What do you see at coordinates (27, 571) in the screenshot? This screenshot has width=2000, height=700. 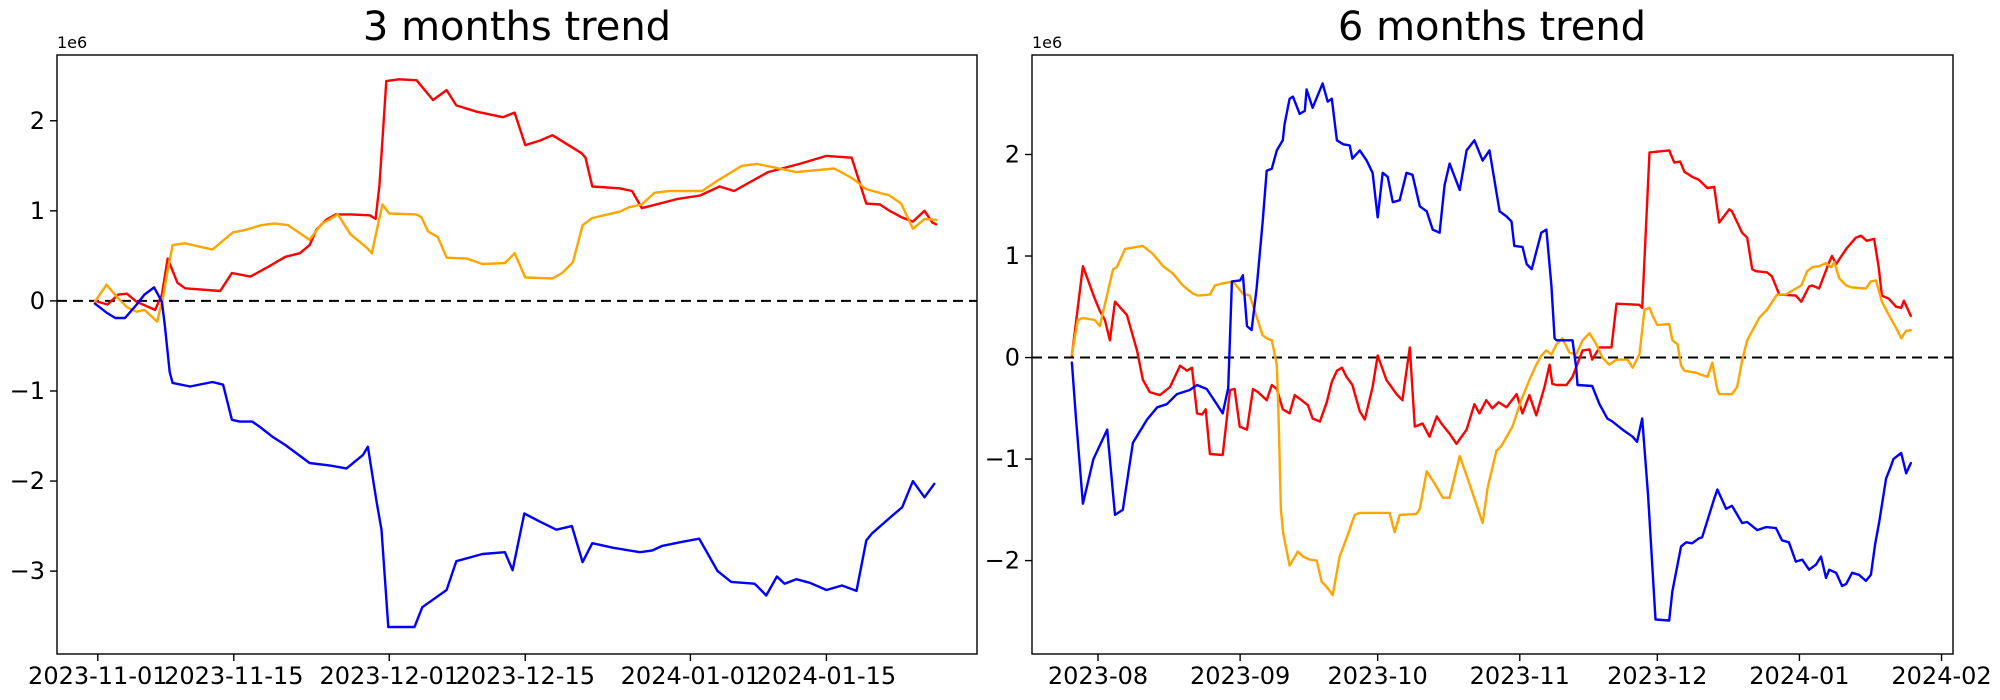 I see `y-axis-tick-label: −3` at bounding box center [27, 571].